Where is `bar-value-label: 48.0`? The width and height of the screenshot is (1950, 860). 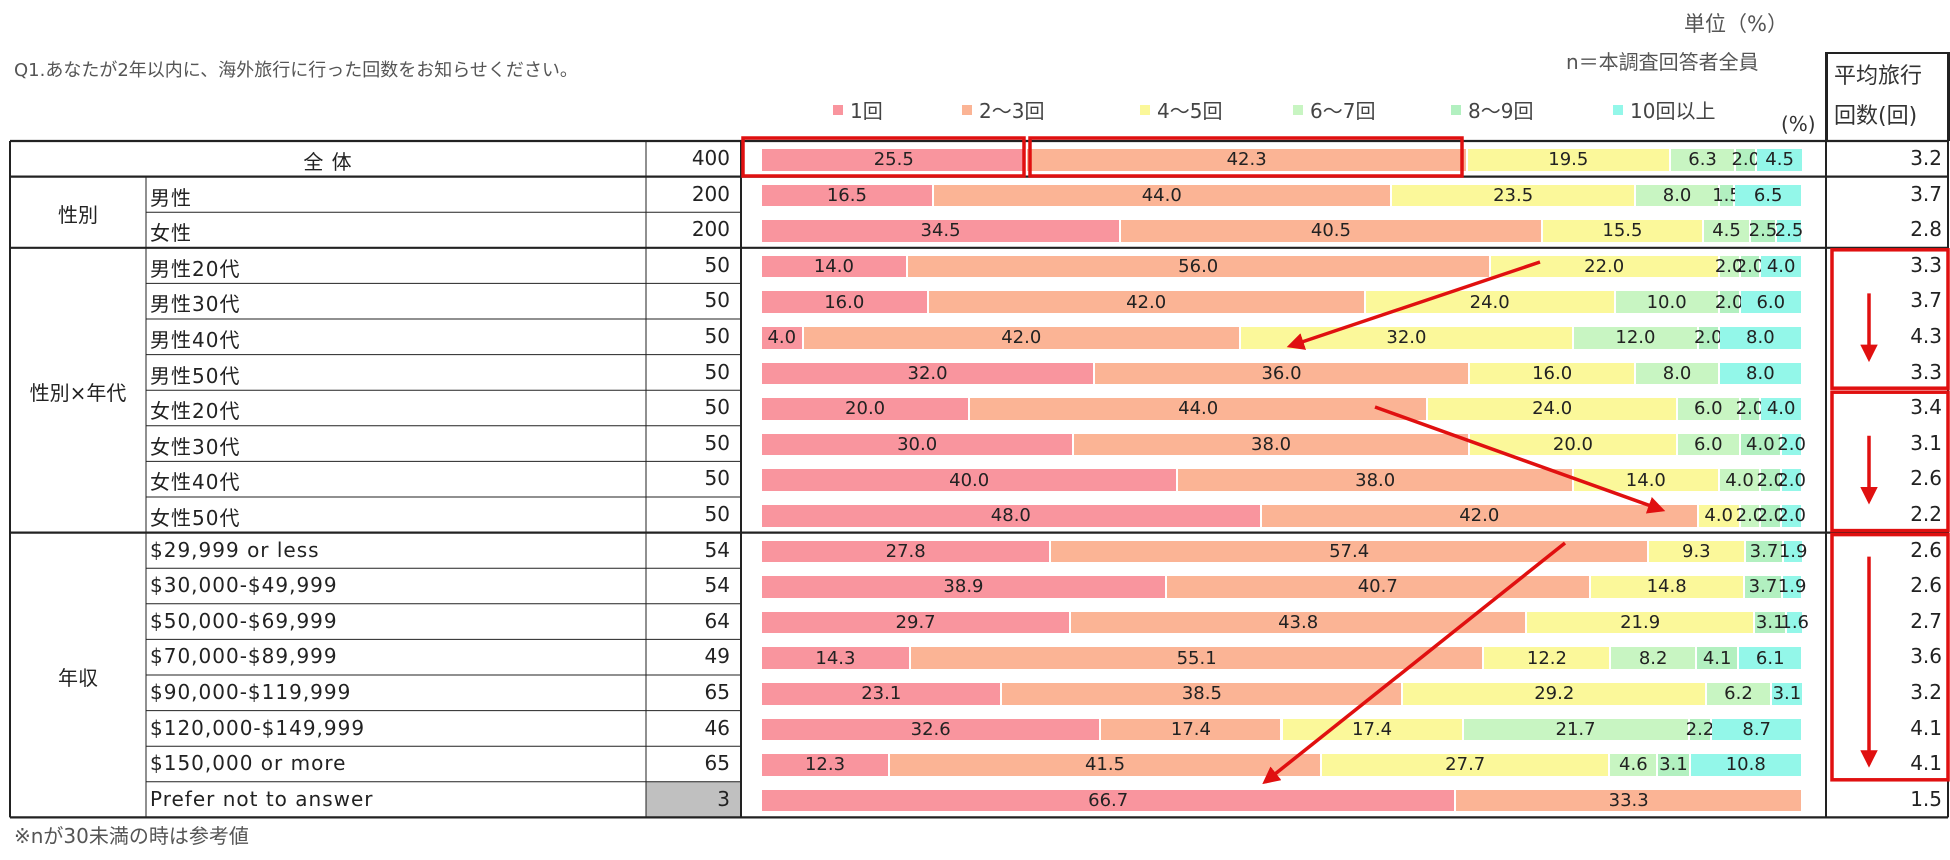
bar-value-label: 48.0 is located at coordinates (1010, 516).